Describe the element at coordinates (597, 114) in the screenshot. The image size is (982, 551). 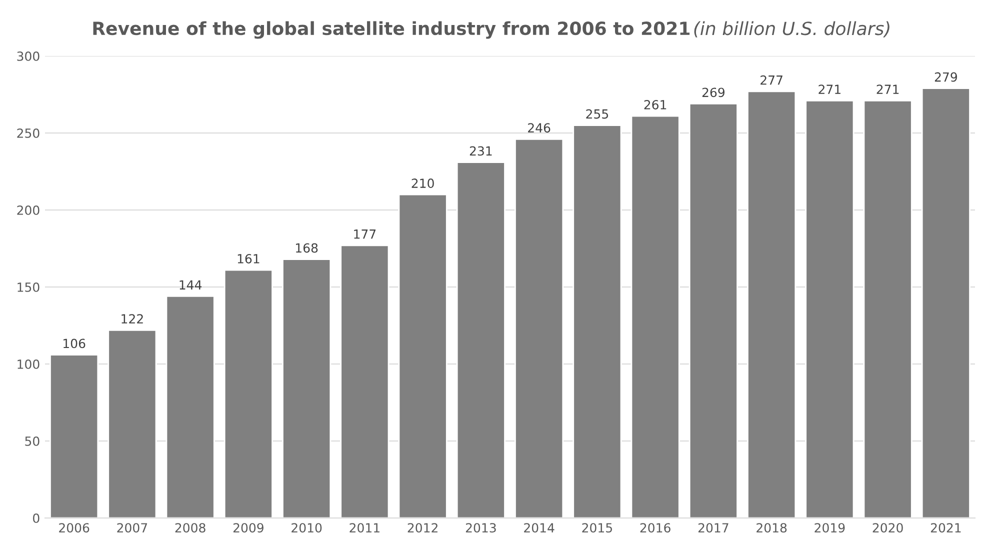
I see `data-label: 255` at that location.